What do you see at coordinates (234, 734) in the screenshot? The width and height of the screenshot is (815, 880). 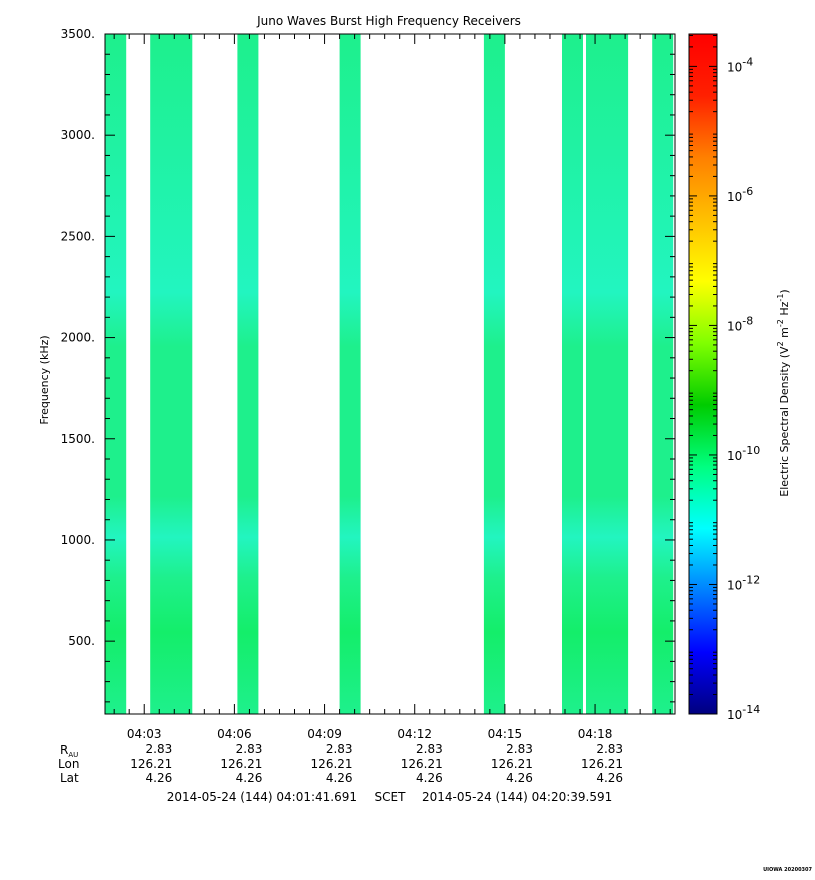 I see `x-tick-label: 04:06` at bounding box center [234, 734].